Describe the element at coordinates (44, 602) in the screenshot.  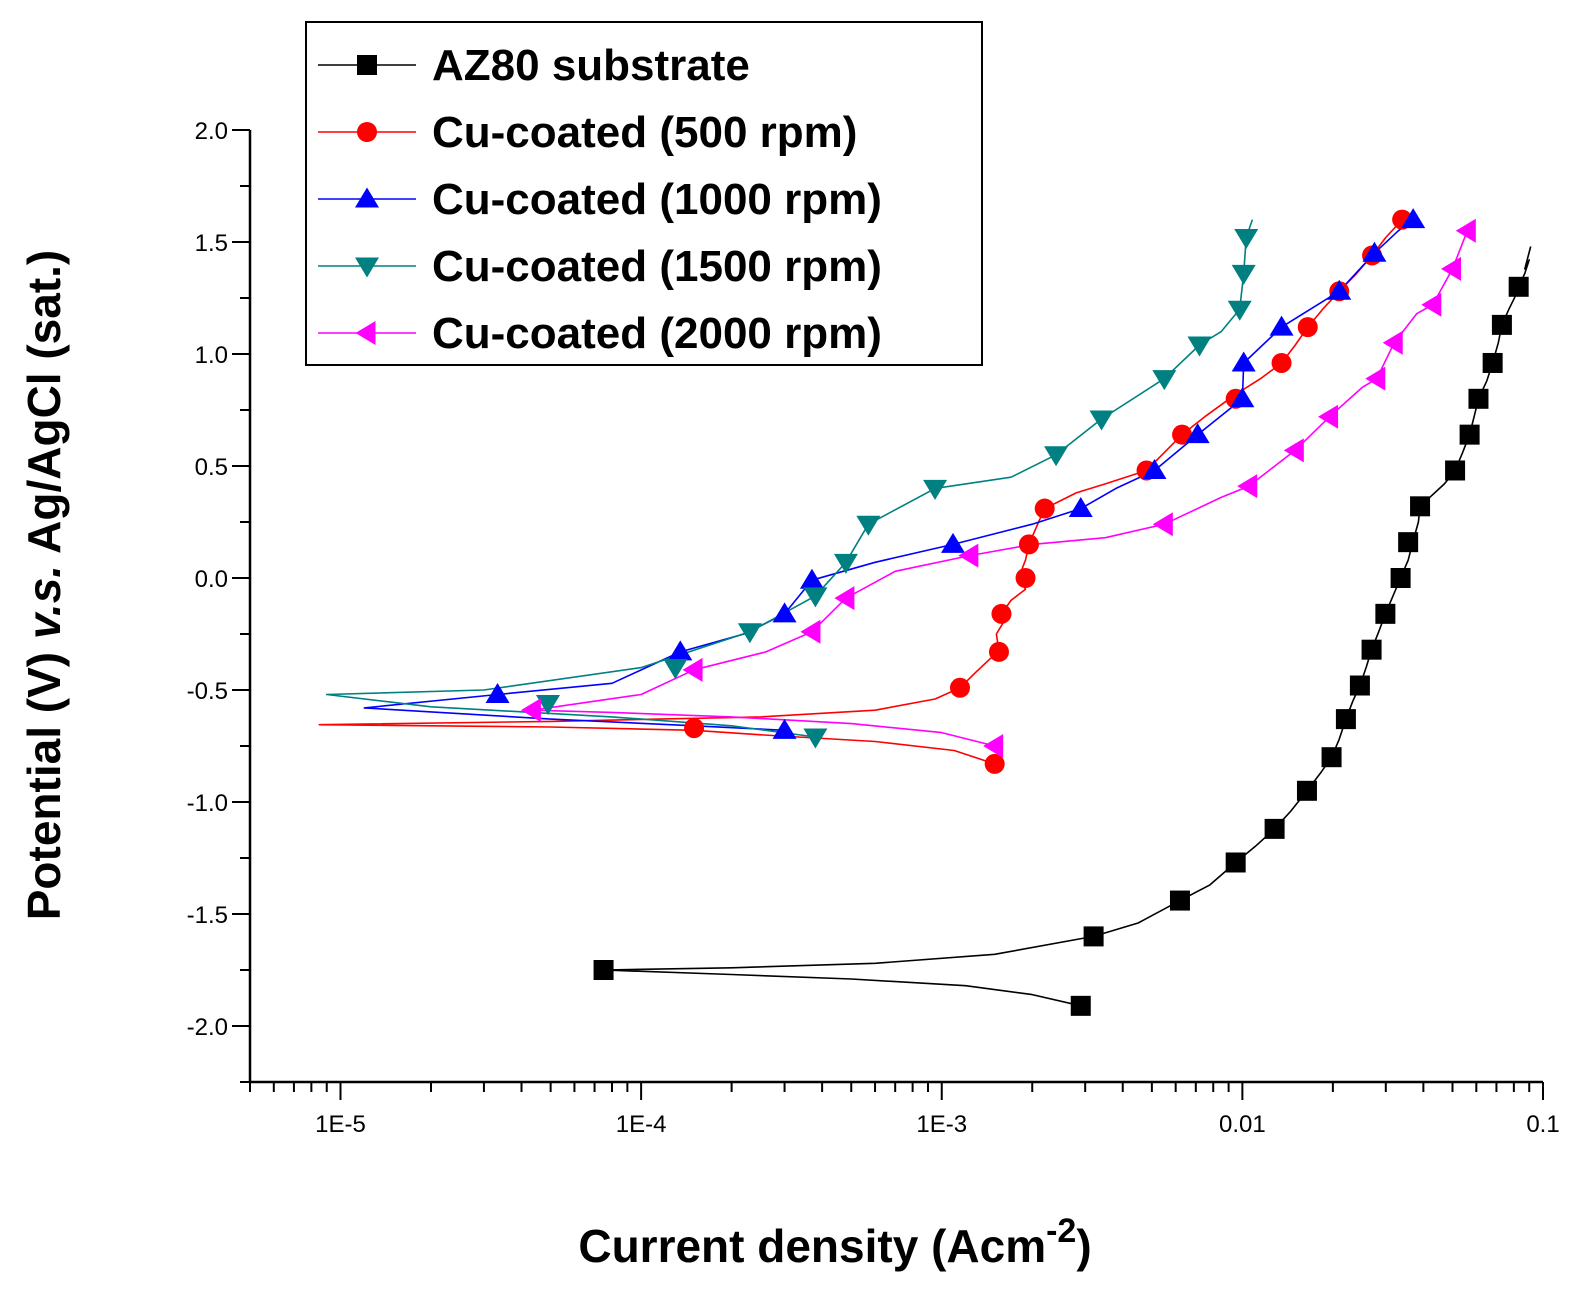
I see `y-axis-title-italic: v.s.` at that location.